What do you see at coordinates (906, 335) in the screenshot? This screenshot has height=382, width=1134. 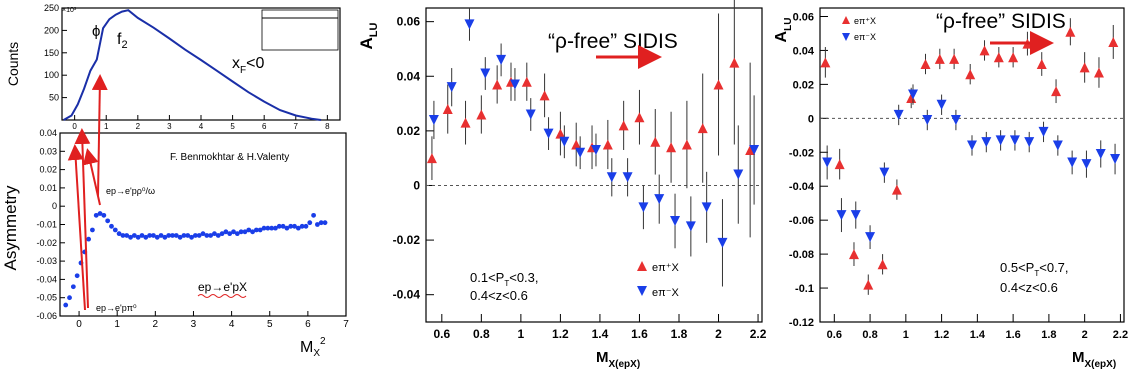 I see `right-xtick-label: 1` at bounding box center [906, 335].